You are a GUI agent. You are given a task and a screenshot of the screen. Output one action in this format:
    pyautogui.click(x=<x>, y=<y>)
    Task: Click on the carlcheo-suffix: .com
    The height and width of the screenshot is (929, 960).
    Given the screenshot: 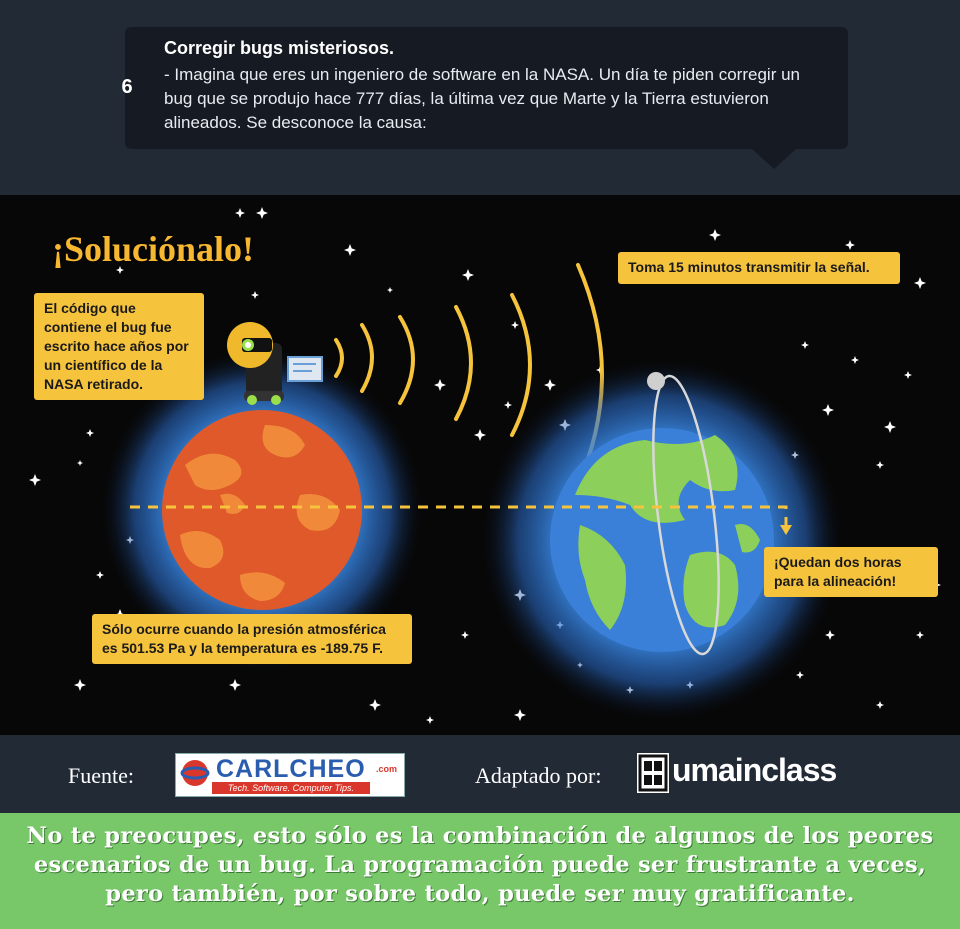 What is the action you would take?
    pyautogui.click(x=387, y=769)
    